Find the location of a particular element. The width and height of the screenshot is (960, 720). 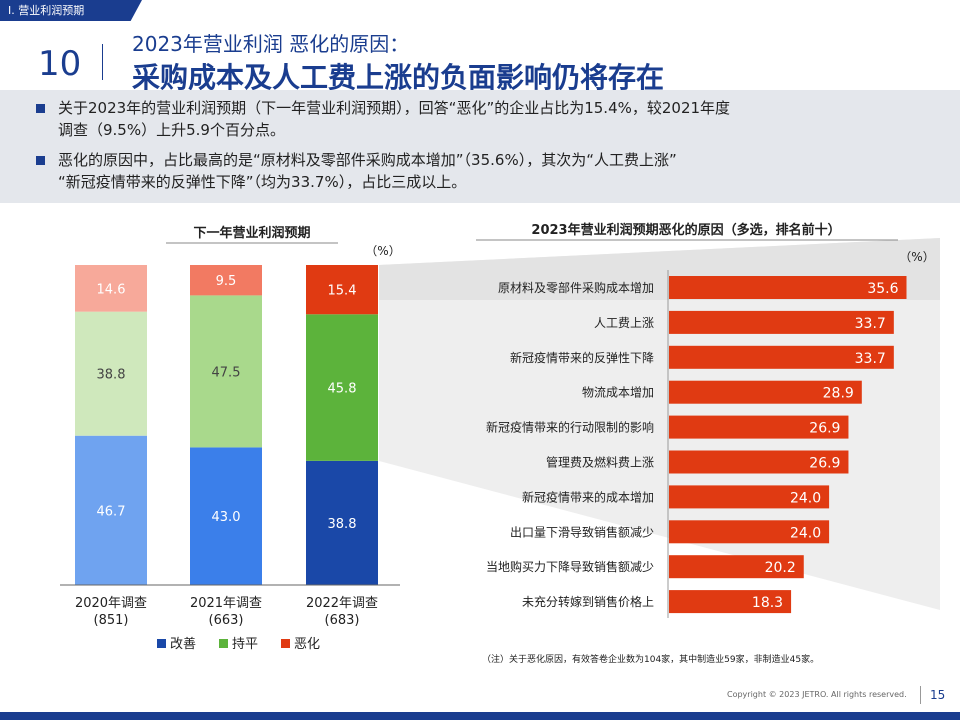

x-label-2021: 2021年调查 is located at coordinates (226, 603).